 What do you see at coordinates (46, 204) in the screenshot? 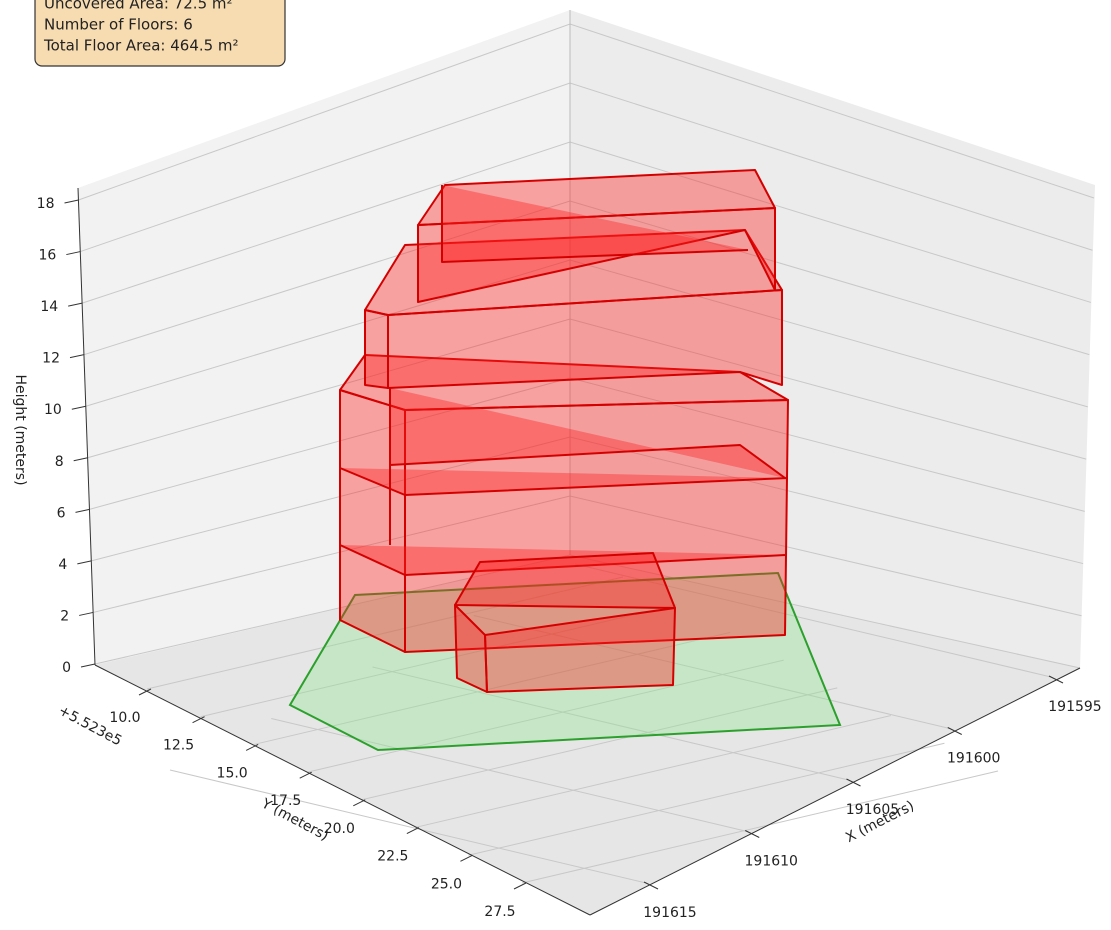
I see `z-tick-label: 18` at bounding box center [46, 204].